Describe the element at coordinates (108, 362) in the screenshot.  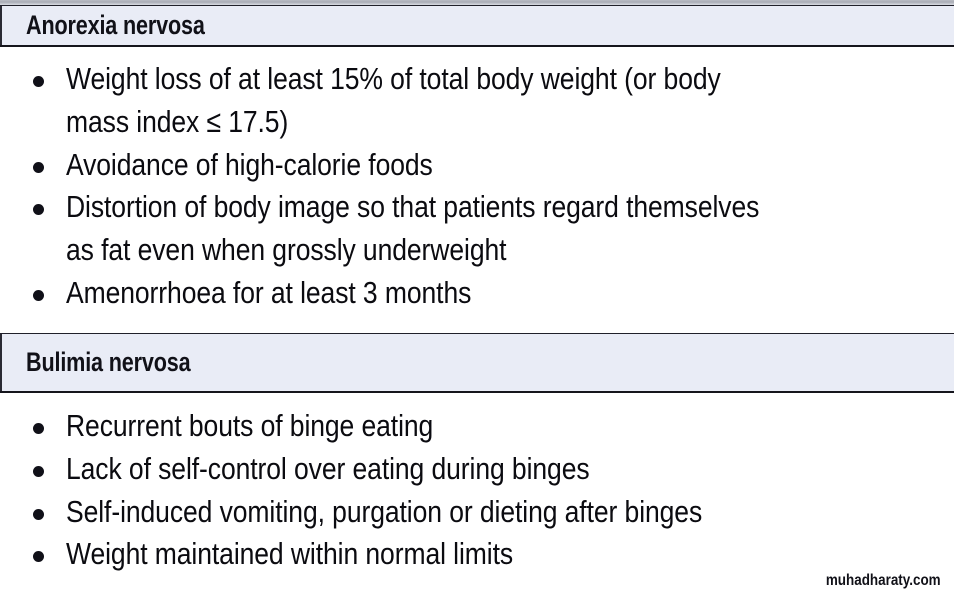
I see `section-title-bulimia: Bulimia nervosa` at that location.